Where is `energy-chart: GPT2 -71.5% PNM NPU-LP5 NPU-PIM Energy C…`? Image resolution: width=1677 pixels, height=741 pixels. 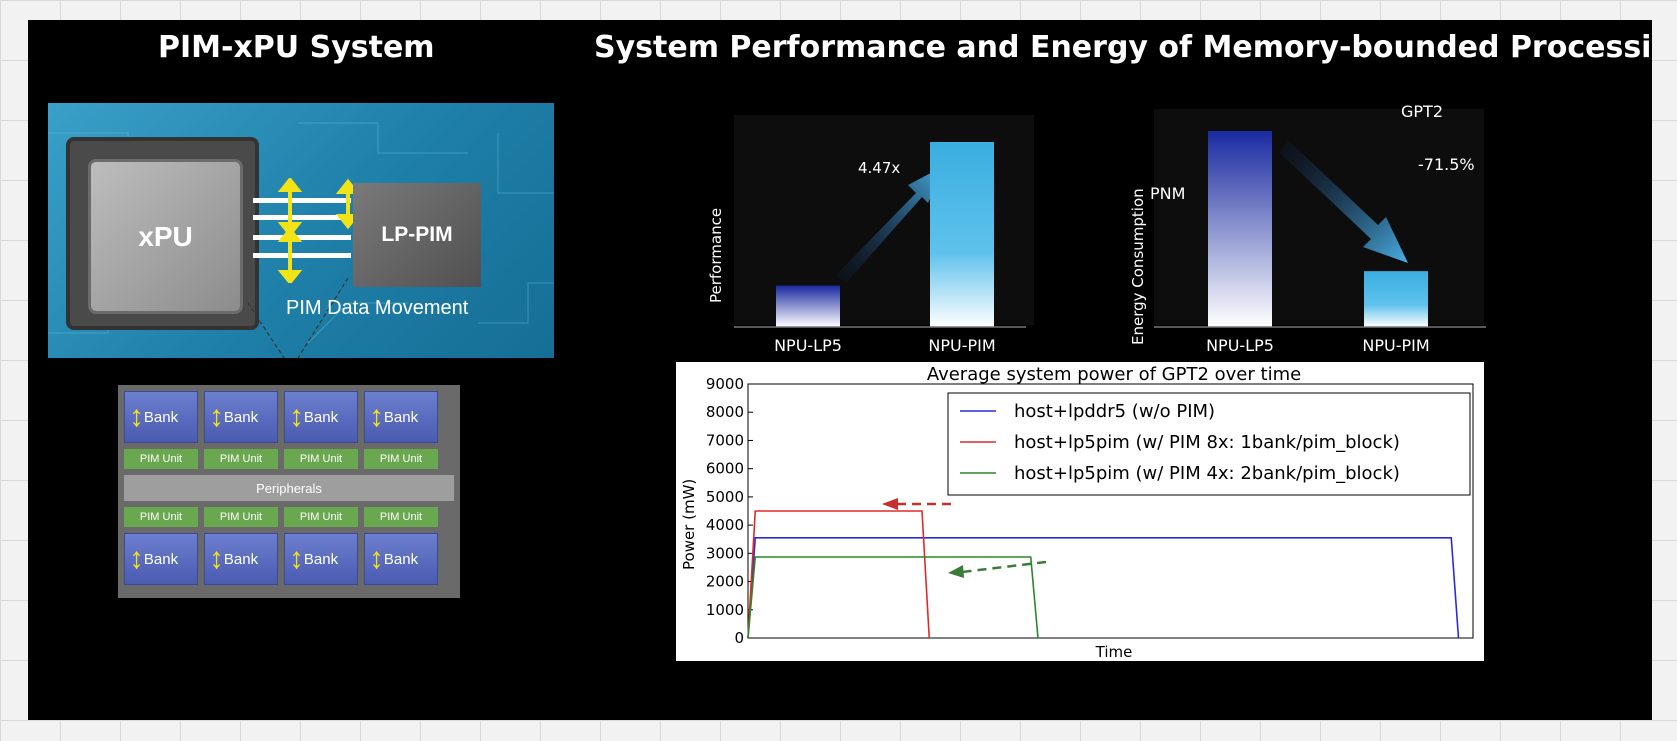 energy-chart: GPT2 -71.5% PNM NPU-LP5 NPU-PIM Energy C… is located at coordinates (1307, 228).